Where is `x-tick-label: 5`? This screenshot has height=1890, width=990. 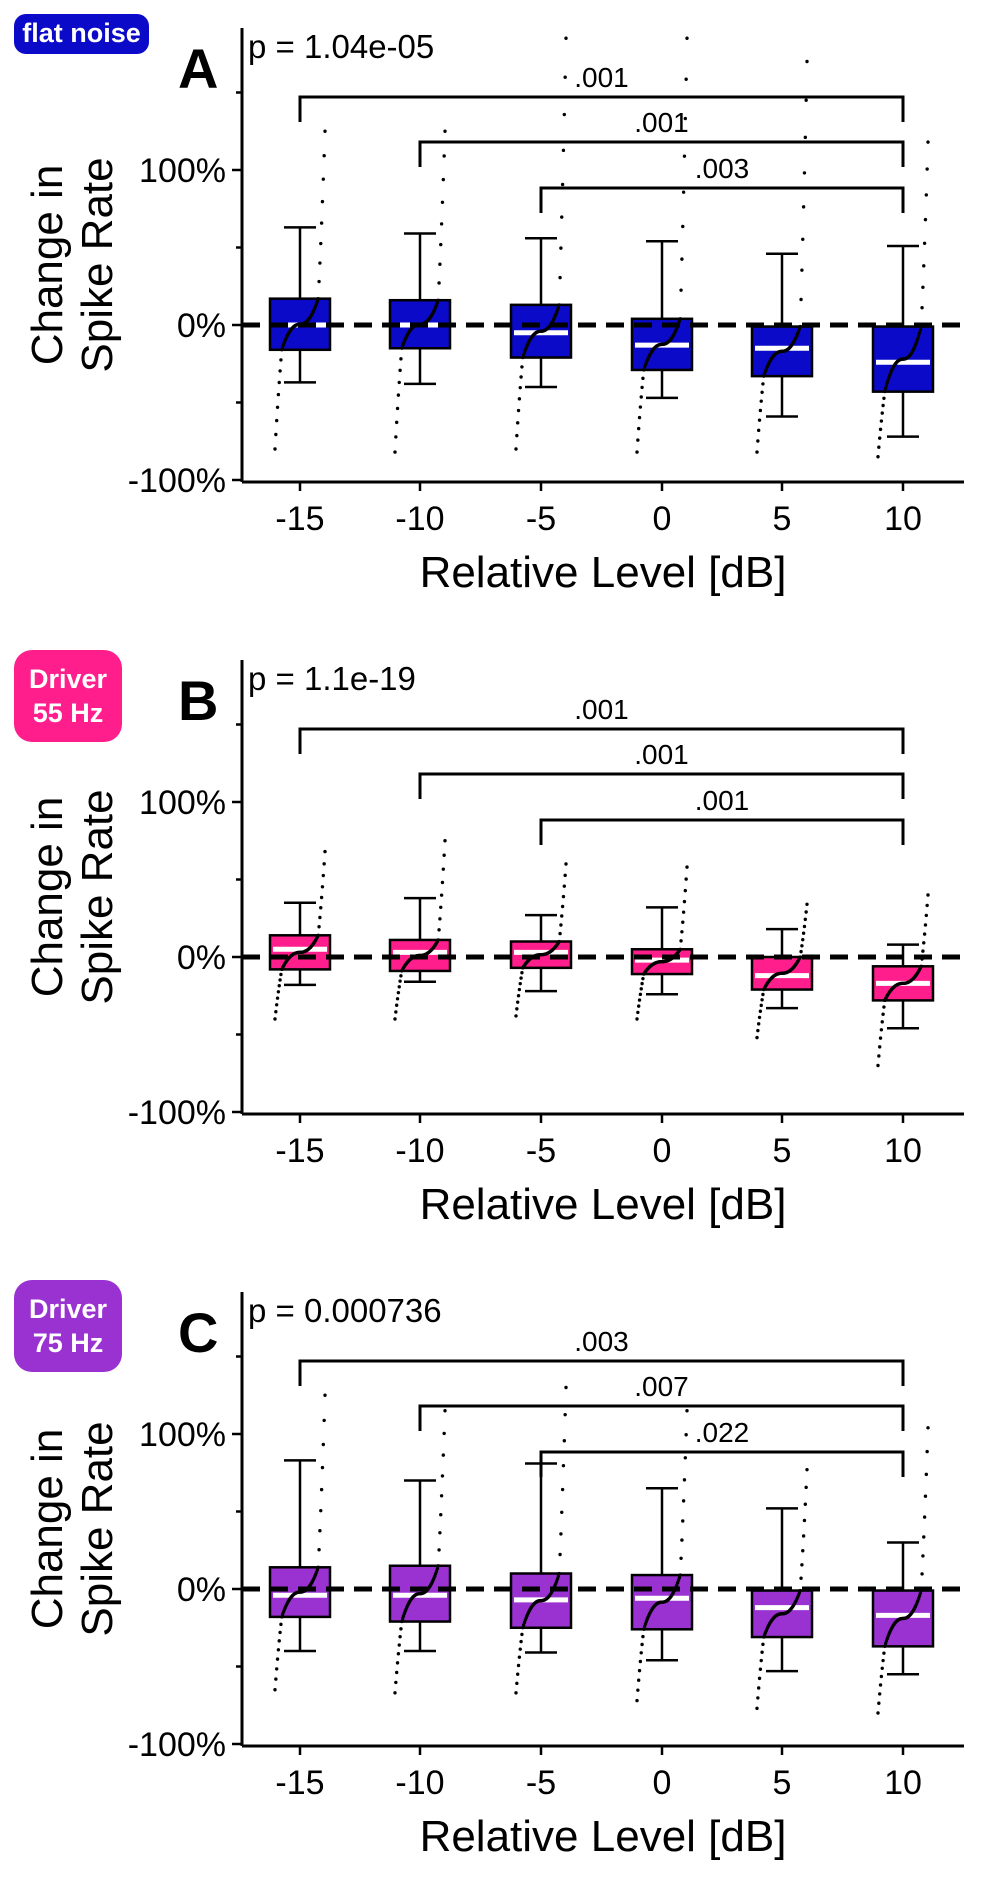 x-tick-label: 5 is located at coordinates (782, 1151).